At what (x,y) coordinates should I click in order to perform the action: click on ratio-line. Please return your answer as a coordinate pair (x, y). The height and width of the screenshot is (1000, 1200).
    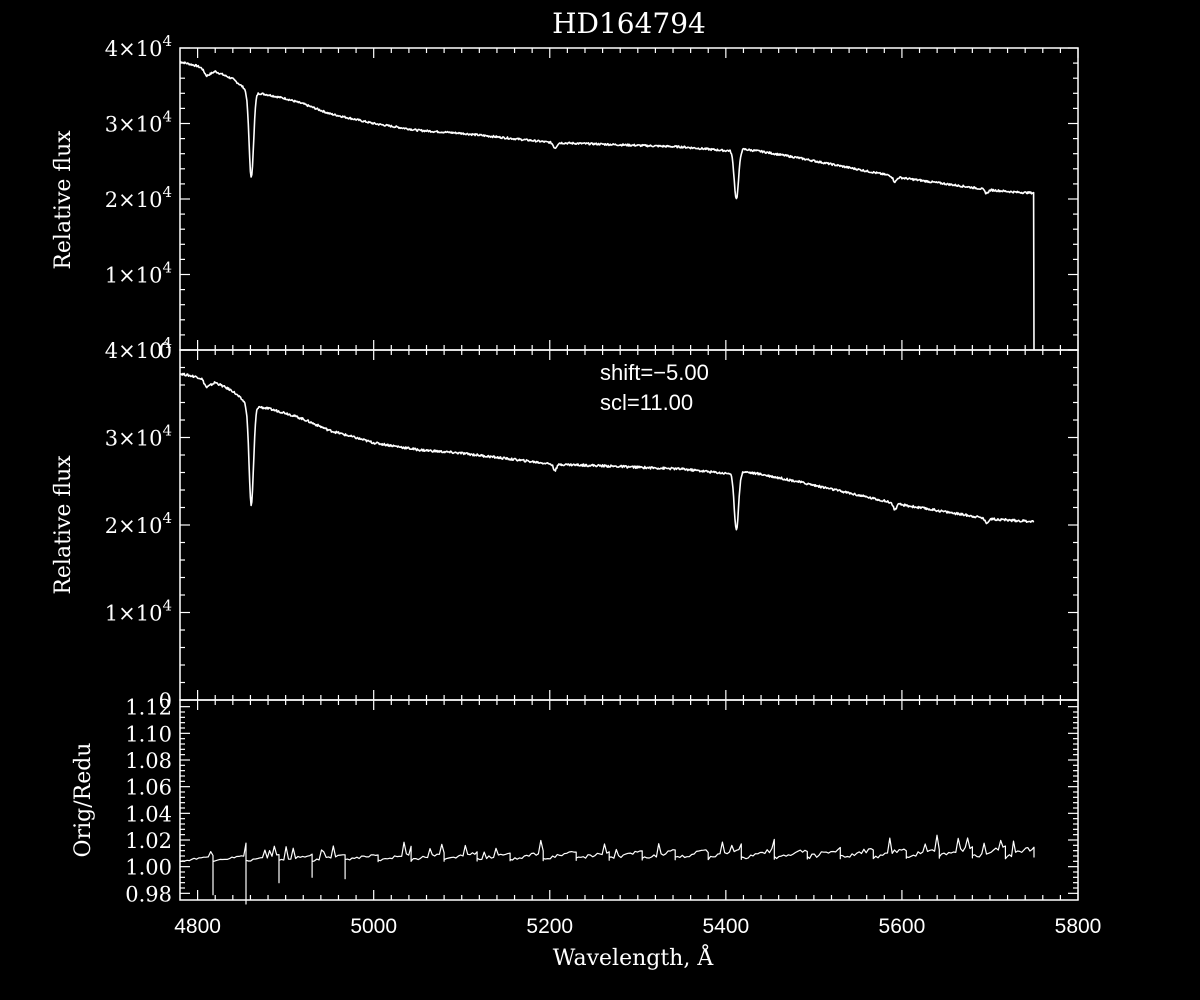
    Looking at the image, I should click on (607, 869).